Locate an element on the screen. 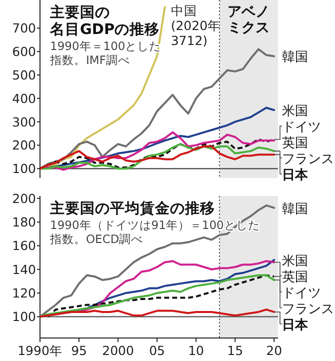 The image size is (335, 361). y-tick-label: 140 is located at coordinates (24, 269).